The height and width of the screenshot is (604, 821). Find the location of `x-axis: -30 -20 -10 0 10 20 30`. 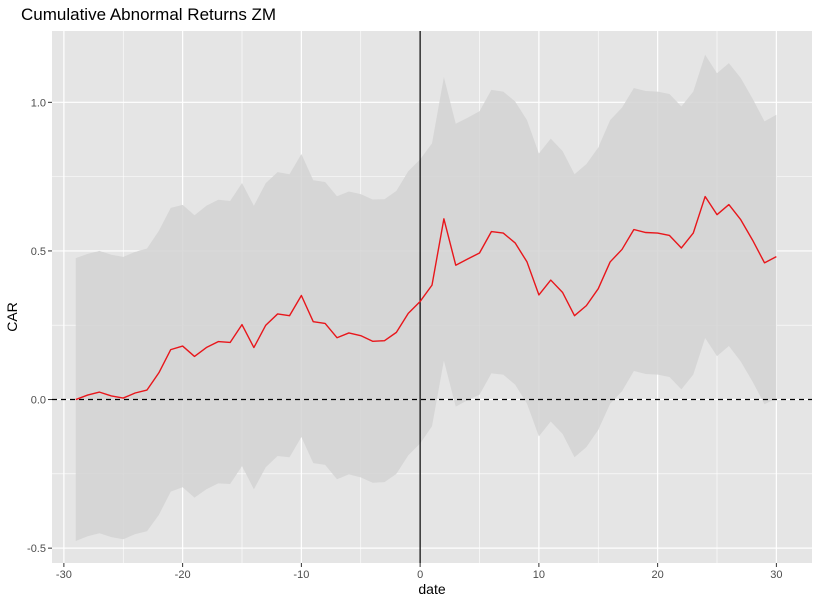

x-axis: -30 -20 -10 0 10 20 30 is located at coordinates (419, 572).